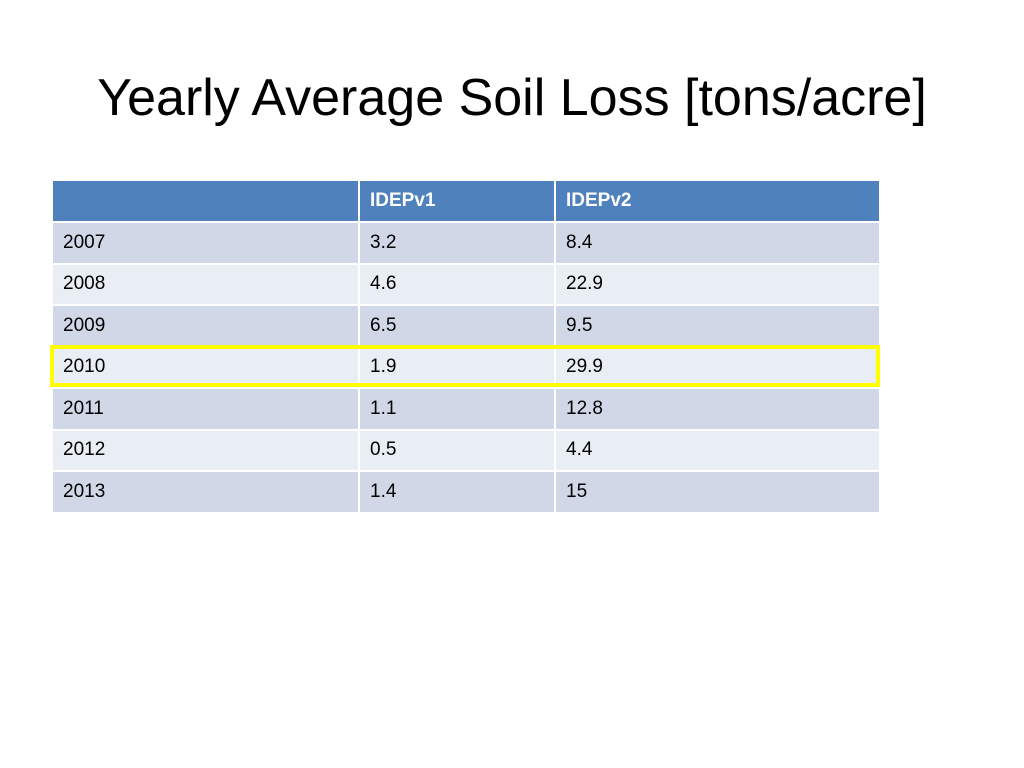  What do you see at coordinates (205, 284) in the screenshot?
I see `cell-year: 2008` at bounding box center [205, 284].